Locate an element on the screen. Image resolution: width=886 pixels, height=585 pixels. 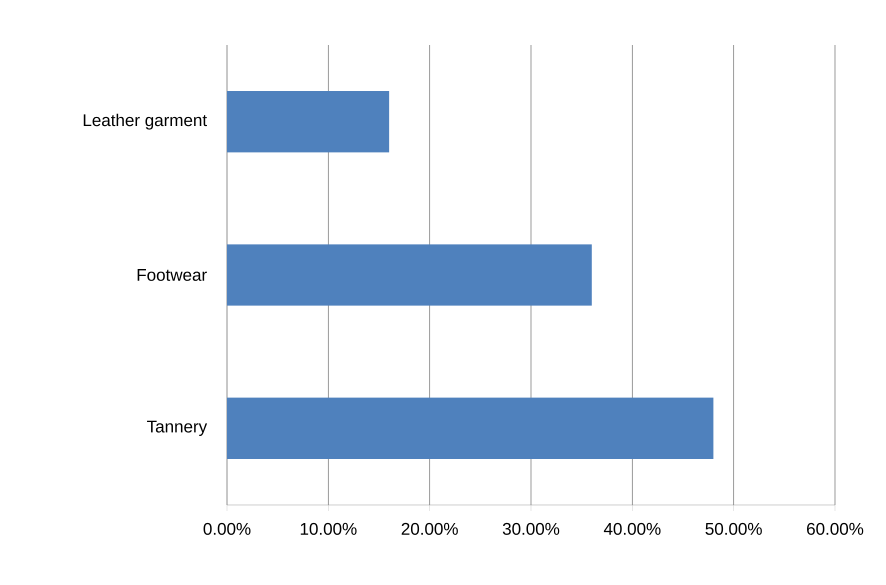
x-tick-label: 40.00% is located at coordinates (632, 528).